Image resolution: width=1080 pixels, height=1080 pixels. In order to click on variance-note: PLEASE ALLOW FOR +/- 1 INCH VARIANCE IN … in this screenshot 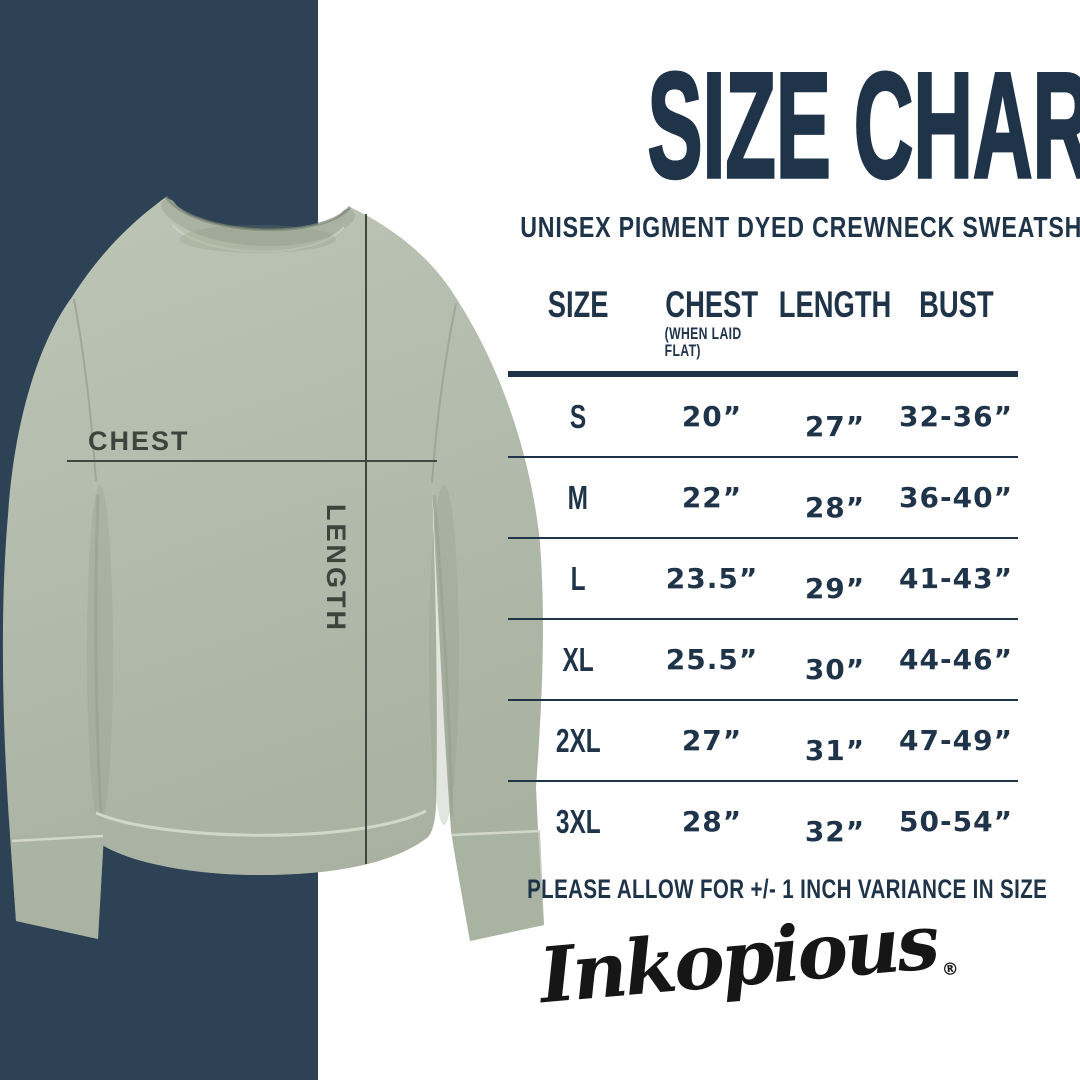, I will do `click(787, 889)`.